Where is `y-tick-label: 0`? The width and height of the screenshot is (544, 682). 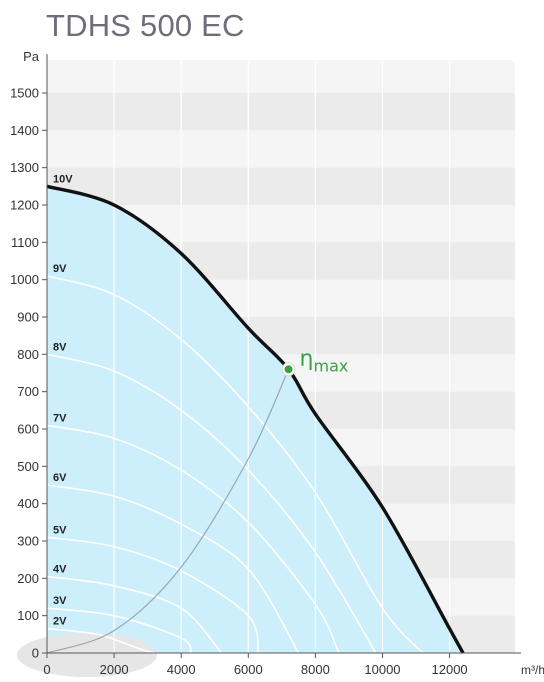
y-tick-label: 0 is located at coordinates (35, 653).